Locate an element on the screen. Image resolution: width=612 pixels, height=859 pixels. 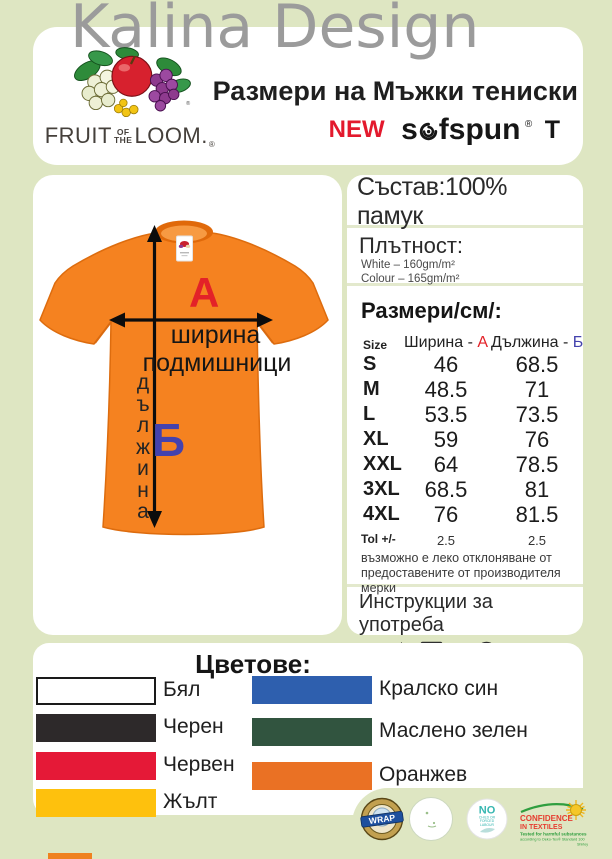
measure-a-letter: А is located at coordinates (204, 292).